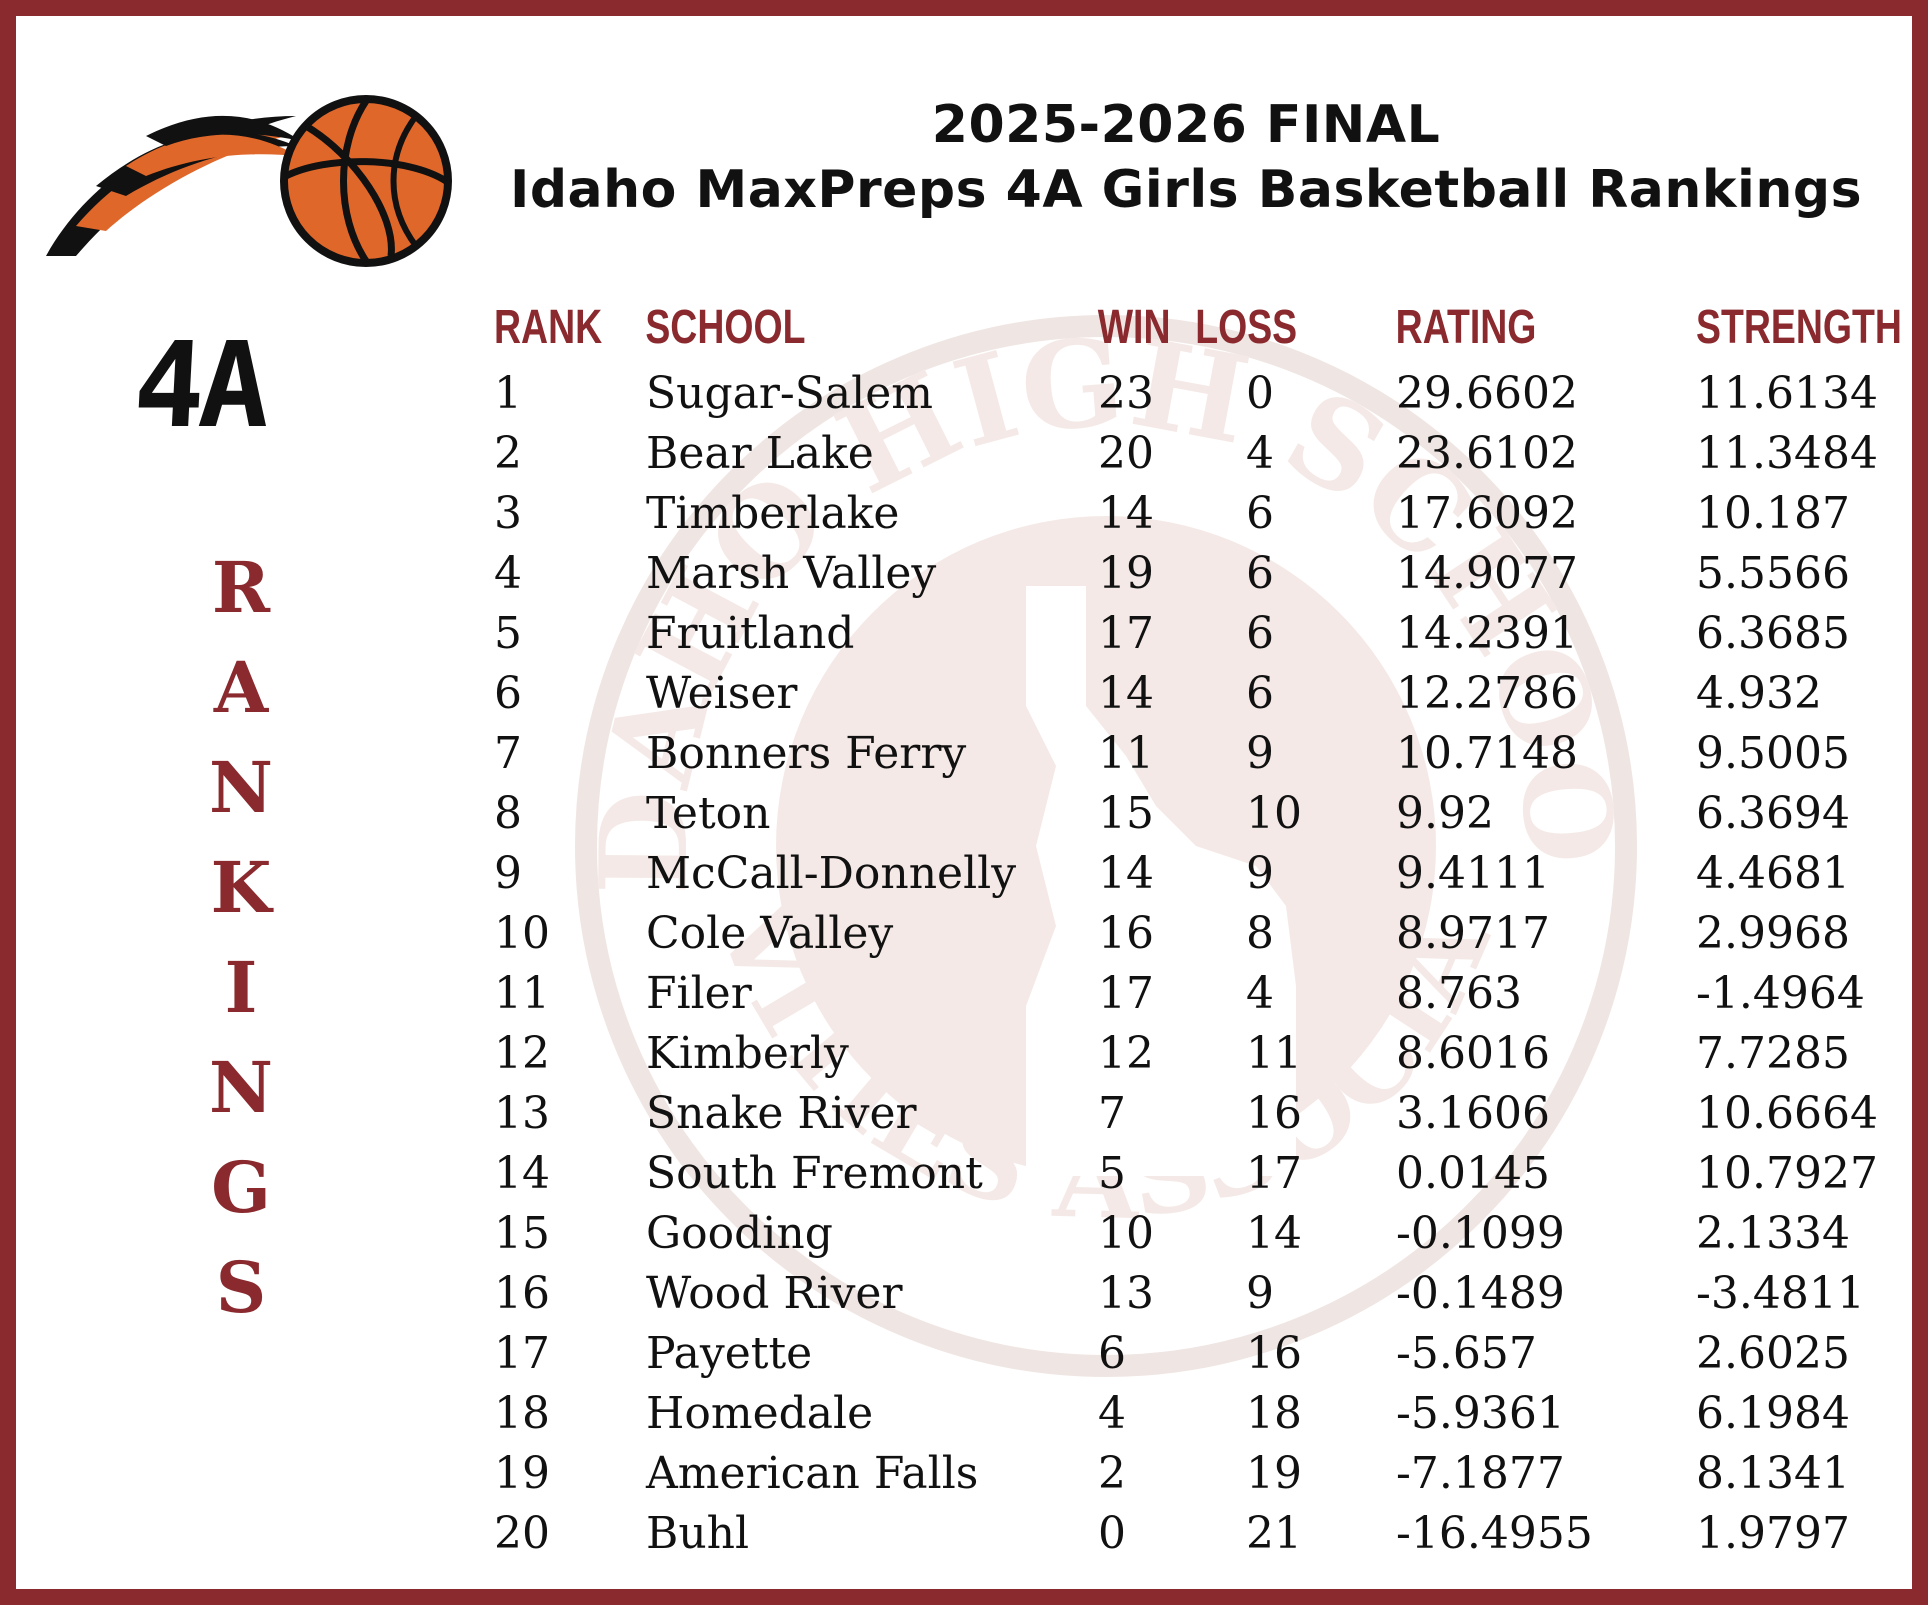 The width and height of the screenshot is (1928, 1605). Describe the element at coordinates (1126, 453) in the screenshot. I see `cell-win: 20` at that location.